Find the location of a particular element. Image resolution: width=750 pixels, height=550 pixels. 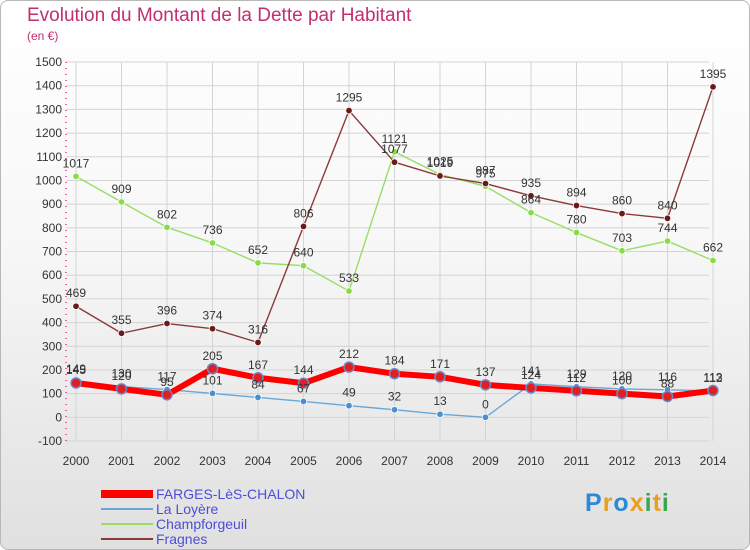

data-label: 130 is located at coordinates (121, 374).